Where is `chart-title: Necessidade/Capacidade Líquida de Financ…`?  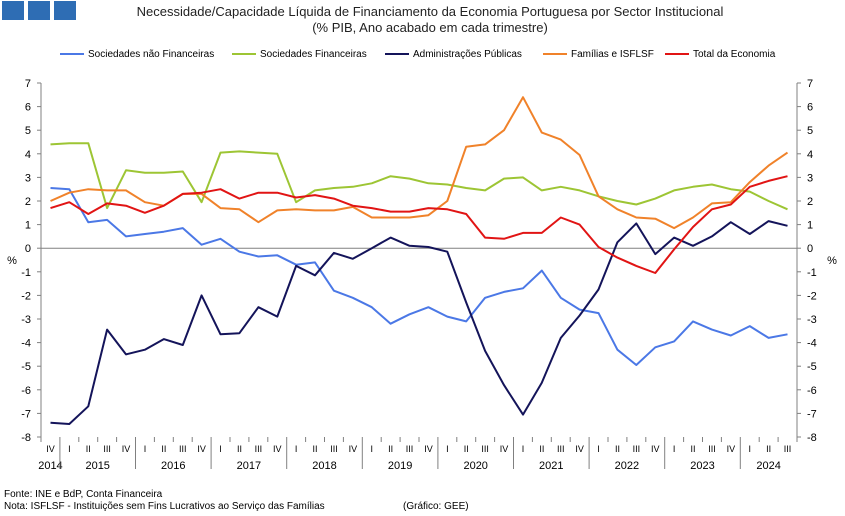 chart-title: Necessidade/Capacidade Líquida de Financ… is located at coordinates (430, 11).